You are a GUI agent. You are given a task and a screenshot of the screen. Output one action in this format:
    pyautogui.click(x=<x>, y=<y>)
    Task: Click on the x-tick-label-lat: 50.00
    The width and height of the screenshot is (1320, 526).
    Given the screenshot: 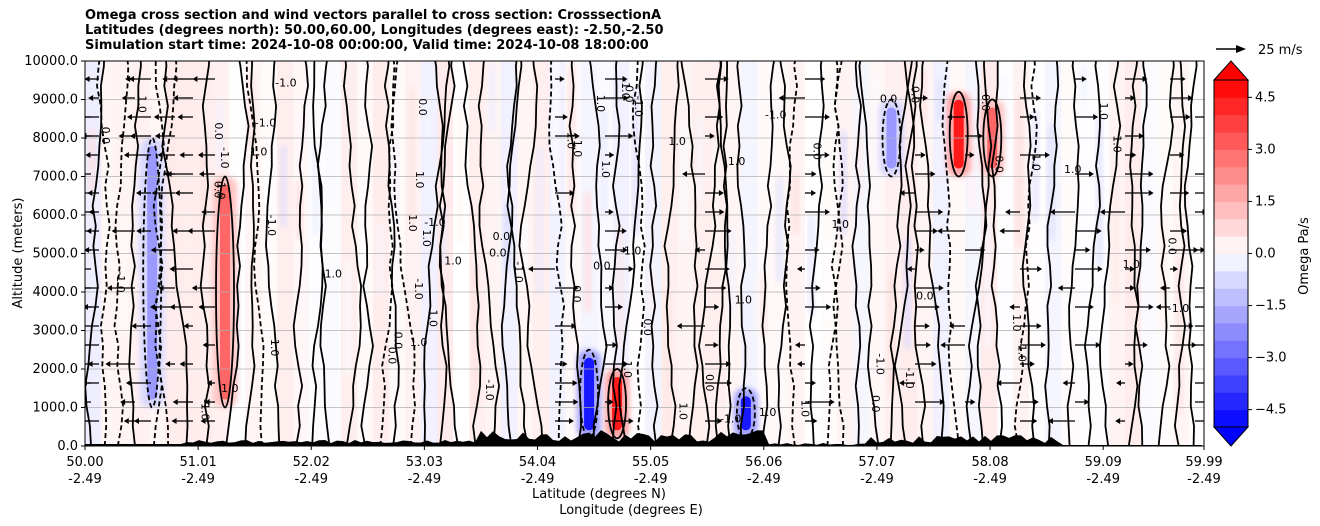 What is the action you would take?
    pyautogui.click(x=84, y=462)
    